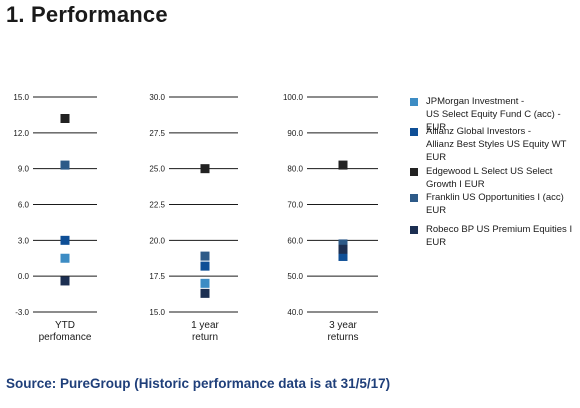 This screenshot has height=408, width=580. Describe the element at coordinates (295, 276) in the screenshot. I see `tick-label: 50.0` at that location.